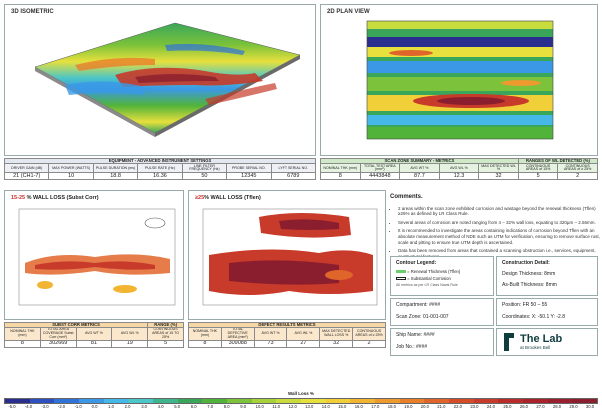  Describe the element at coordinates (130, 334) in the screenshot. I see `subst-header: AVG WL %` at that location.